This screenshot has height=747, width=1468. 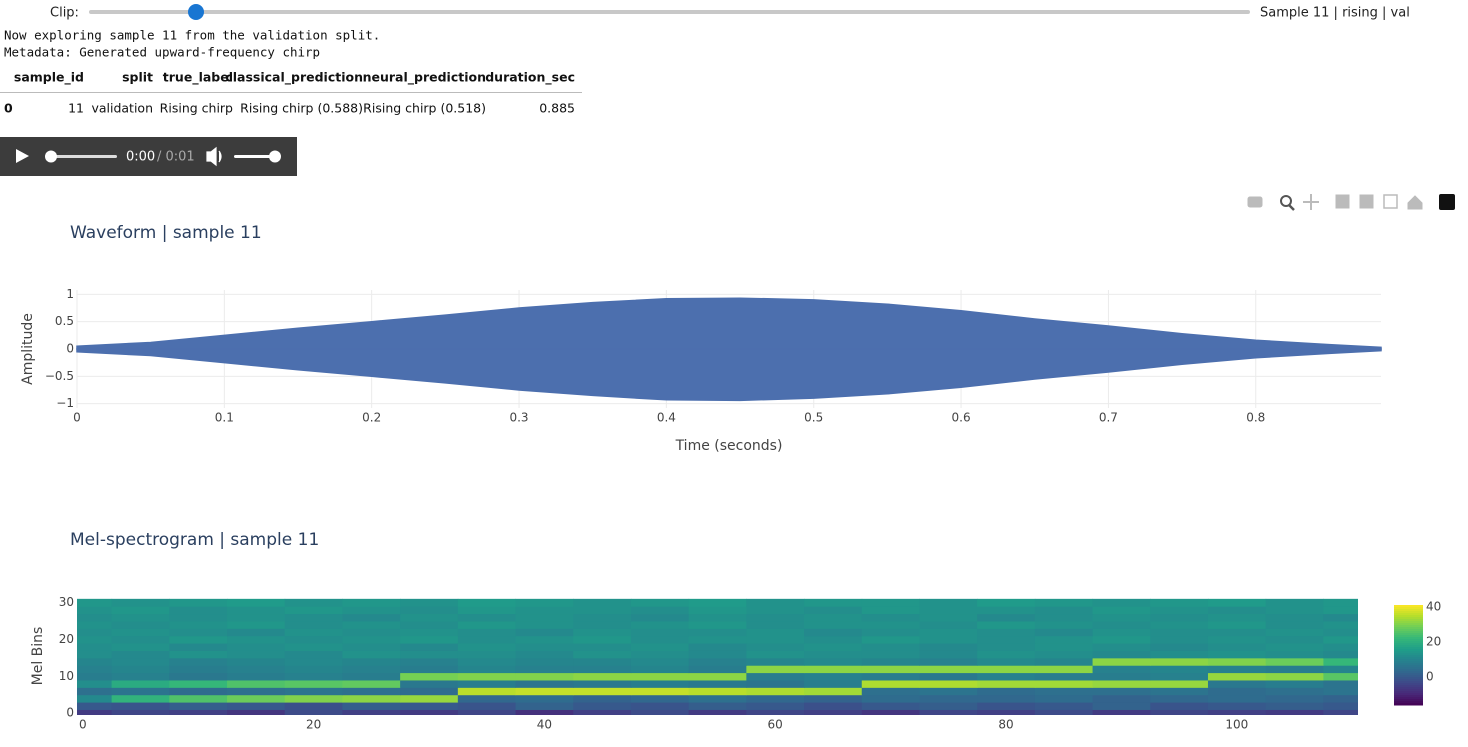 What do you see at coordinates (1311, 202) in the screenshot?
I see `pan-icon` at bounding box center [1311, 202].